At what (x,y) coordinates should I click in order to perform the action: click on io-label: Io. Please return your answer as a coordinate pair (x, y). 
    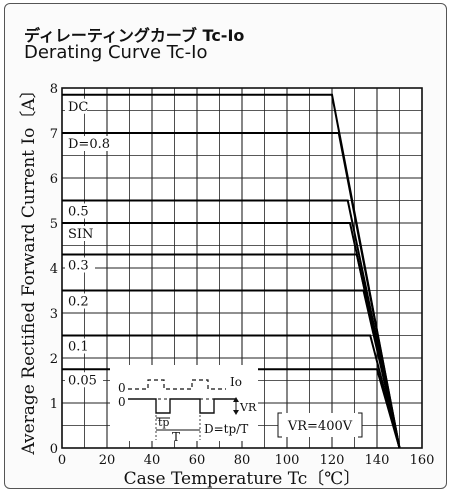
    Looking at the image, I should click on (236, 382).